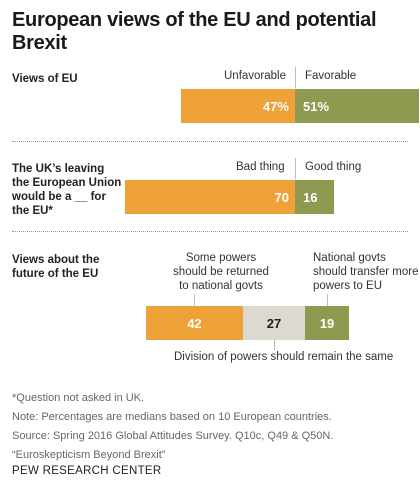 The width and height of the screenshot is (420, 495). I want to click on label-line: would be a __ for, so click(59, 197).